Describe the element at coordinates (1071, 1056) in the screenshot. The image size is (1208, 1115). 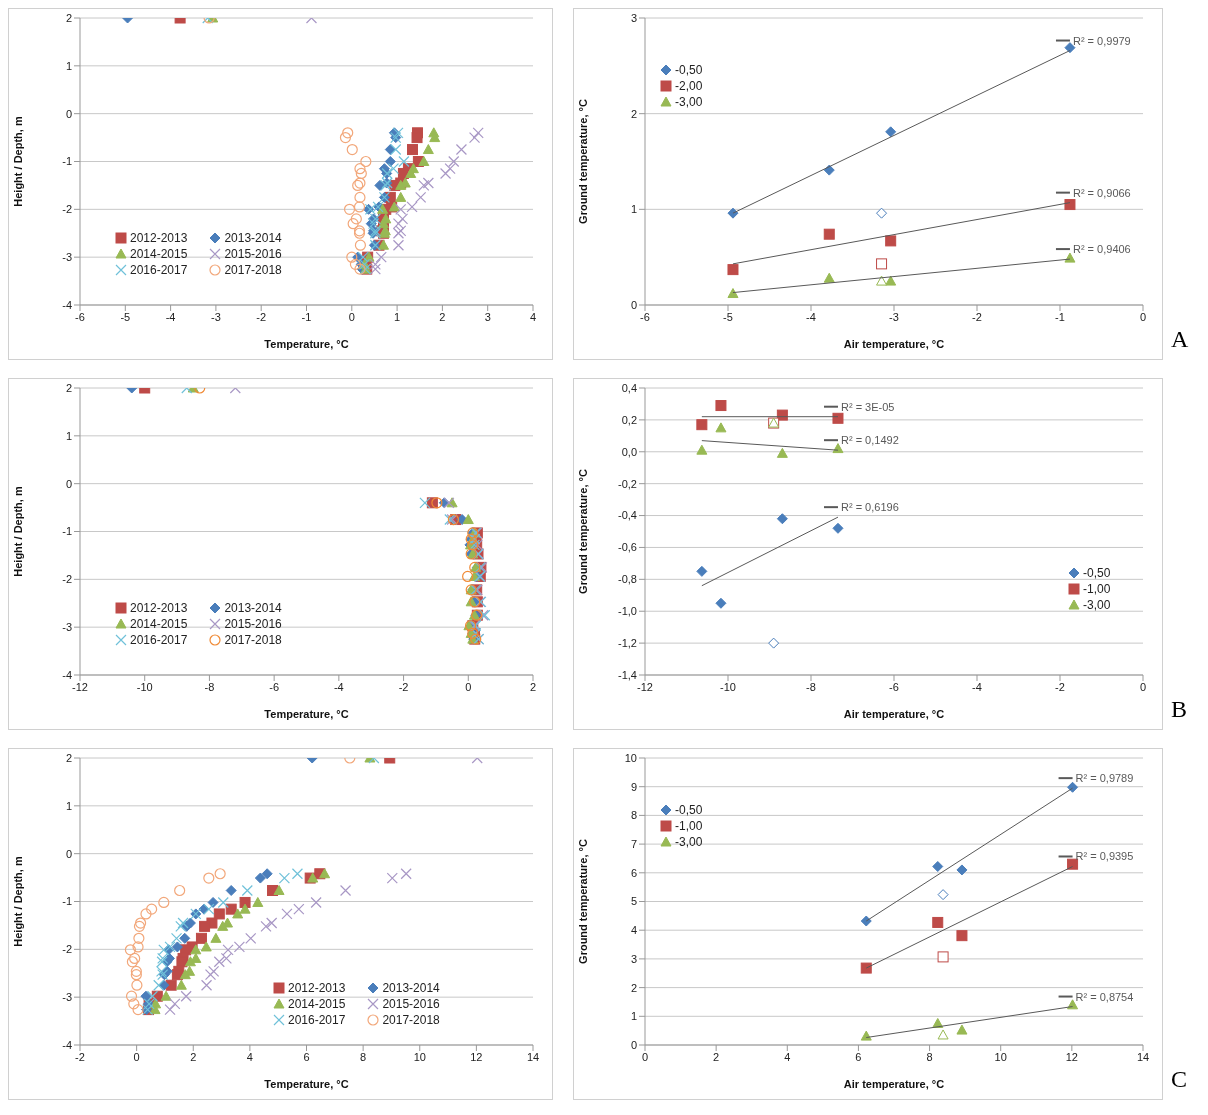
I see `x-tick-label: 12` at that location.